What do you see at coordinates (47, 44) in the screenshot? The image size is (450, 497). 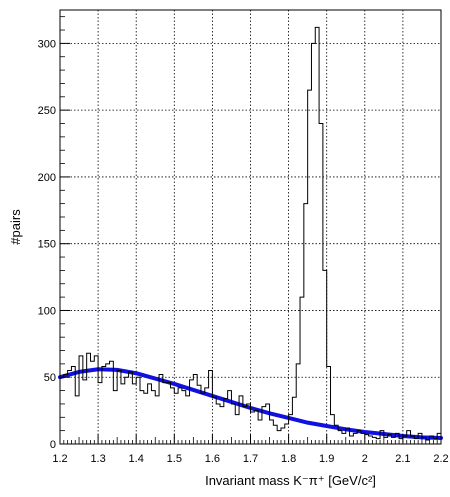 I see `y-tick-label: 300` at bounding box center [47, 44].